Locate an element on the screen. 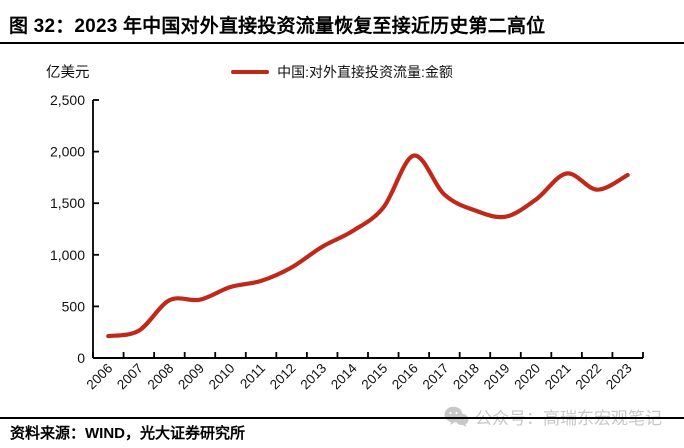 This screenshot has width=684, height=448. x-tick-label: 2006 is located at coordinates (100, 377).